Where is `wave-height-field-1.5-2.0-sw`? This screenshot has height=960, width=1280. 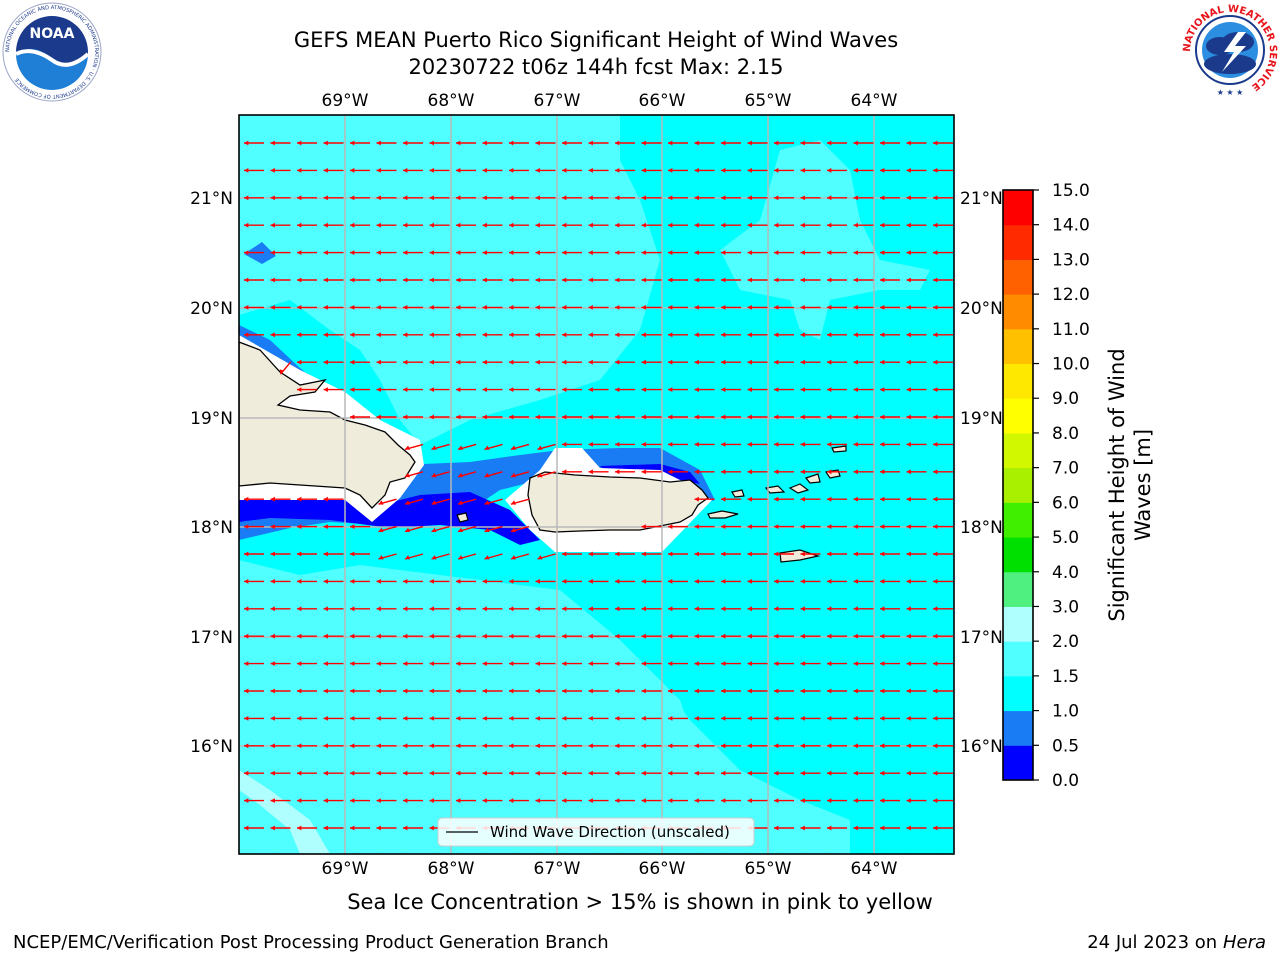 wave-height-field-1.5-2.0-sw is located at coordinates (269, 822).